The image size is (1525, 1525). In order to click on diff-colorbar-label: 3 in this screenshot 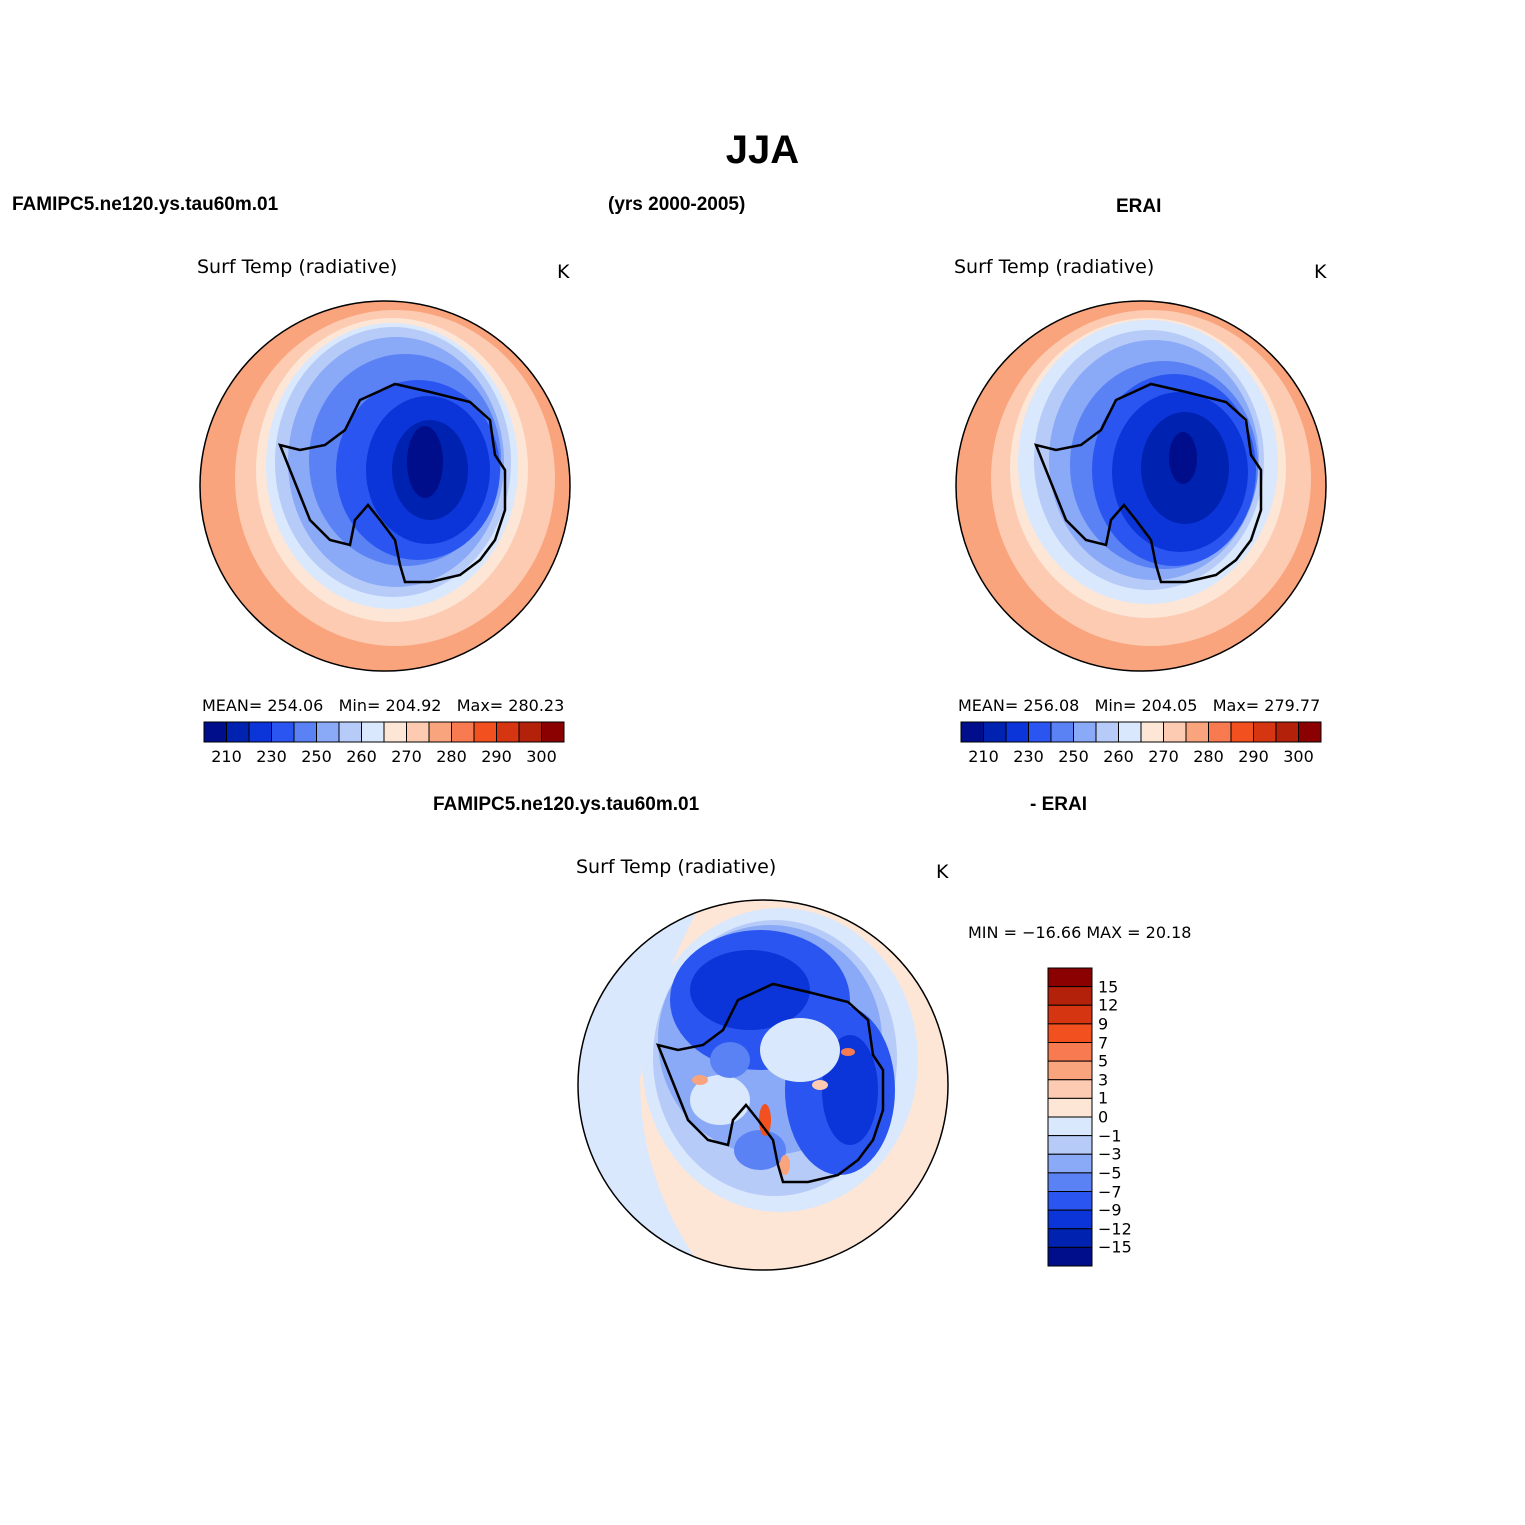, I will do `click(1103, 1080)`.